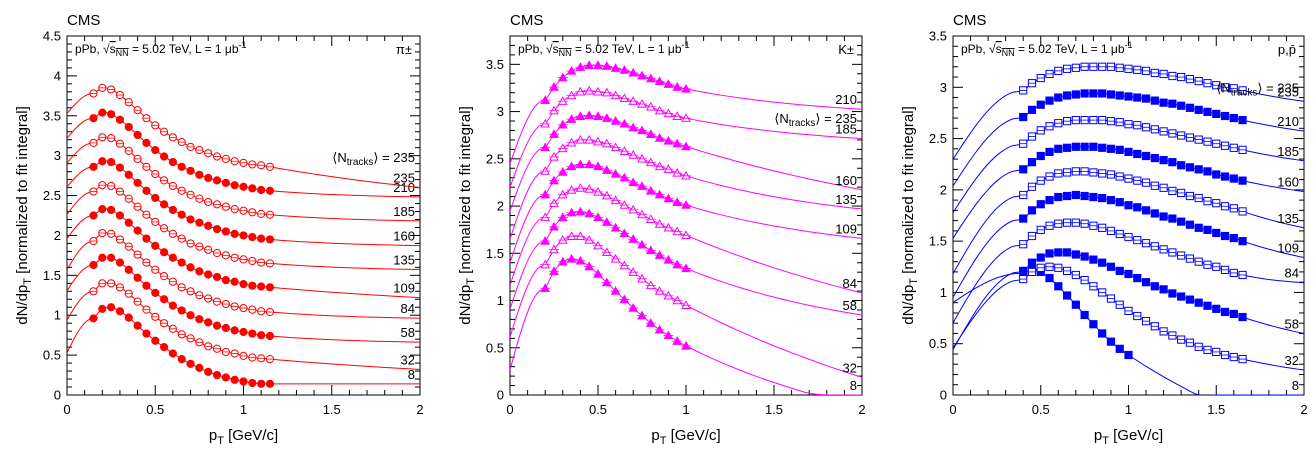 The width and height of the screenshot is (1316, 449). Describe the element at coordinates (243, 324) in the screenshot. I see `series-32: 32` at that location.